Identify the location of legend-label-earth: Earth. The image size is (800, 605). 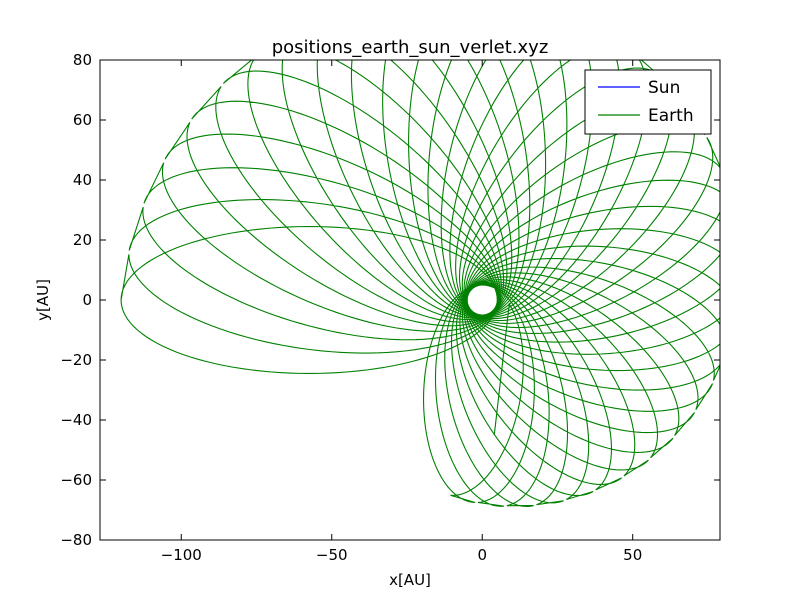
(671, 116).